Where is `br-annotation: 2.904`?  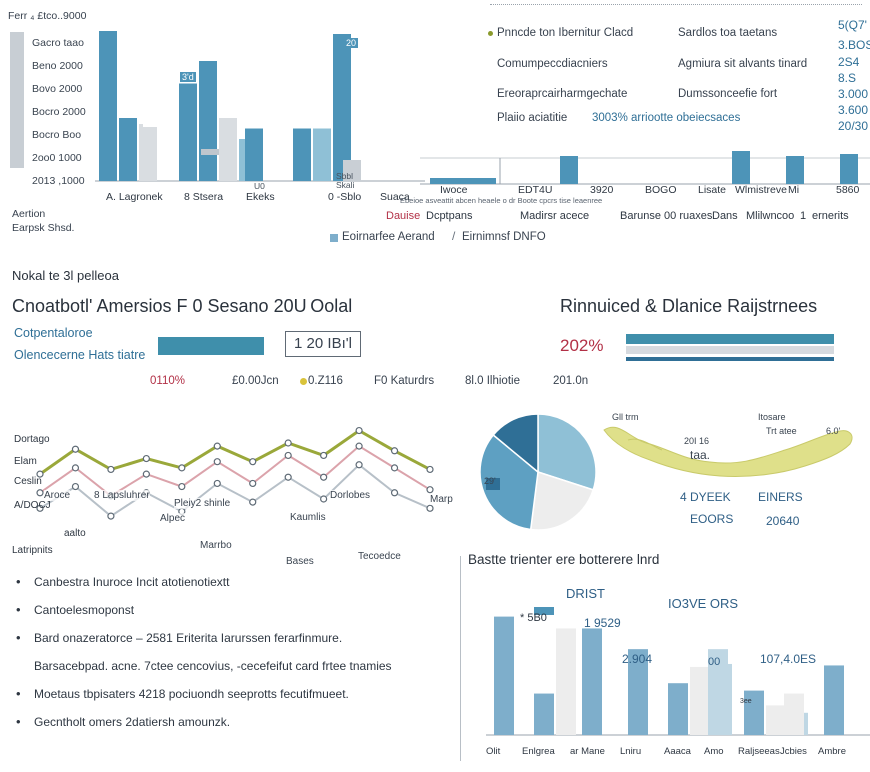
br-annotation: 2.904 is located at coordinates (637, 659).